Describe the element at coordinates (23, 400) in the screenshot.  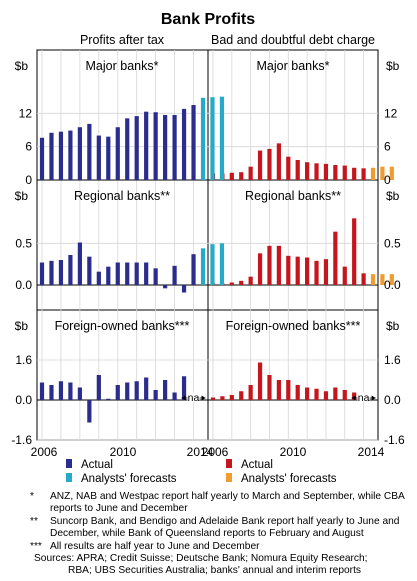
I see `y-tick-label-left: 0.0` at that location.